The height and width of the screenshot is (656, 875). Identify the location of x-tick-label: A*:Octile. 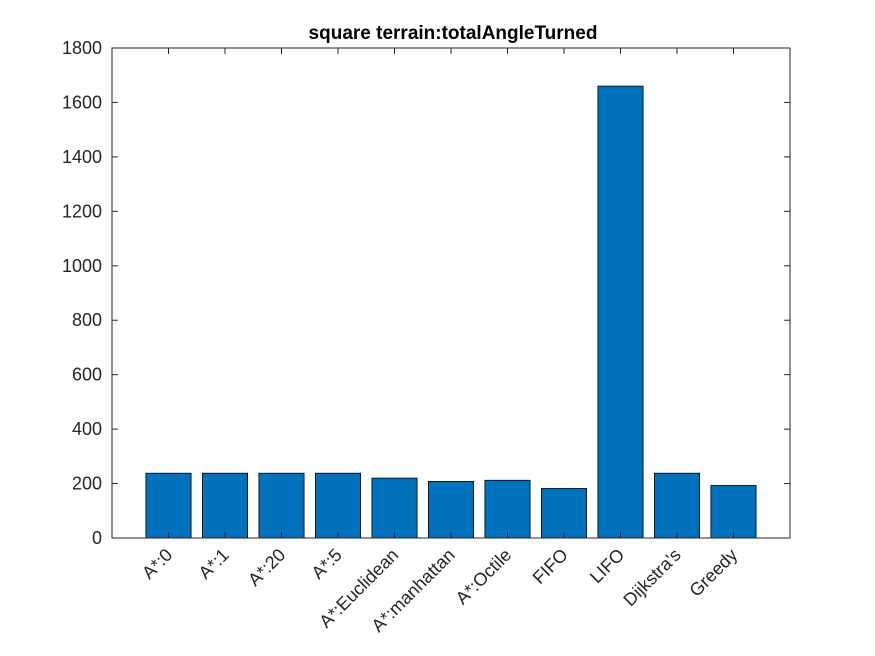
(484, 577).